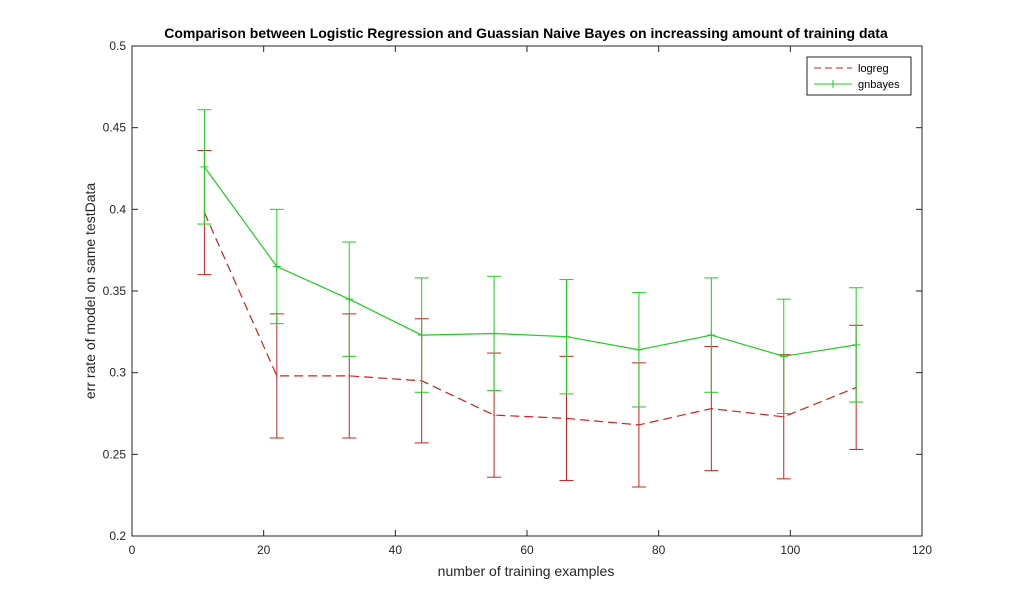 Image resolution: width=1019 pixels, height=601 pixels. I want to click on legend-gnbayes-label: gnbayes, so click(879, 85).